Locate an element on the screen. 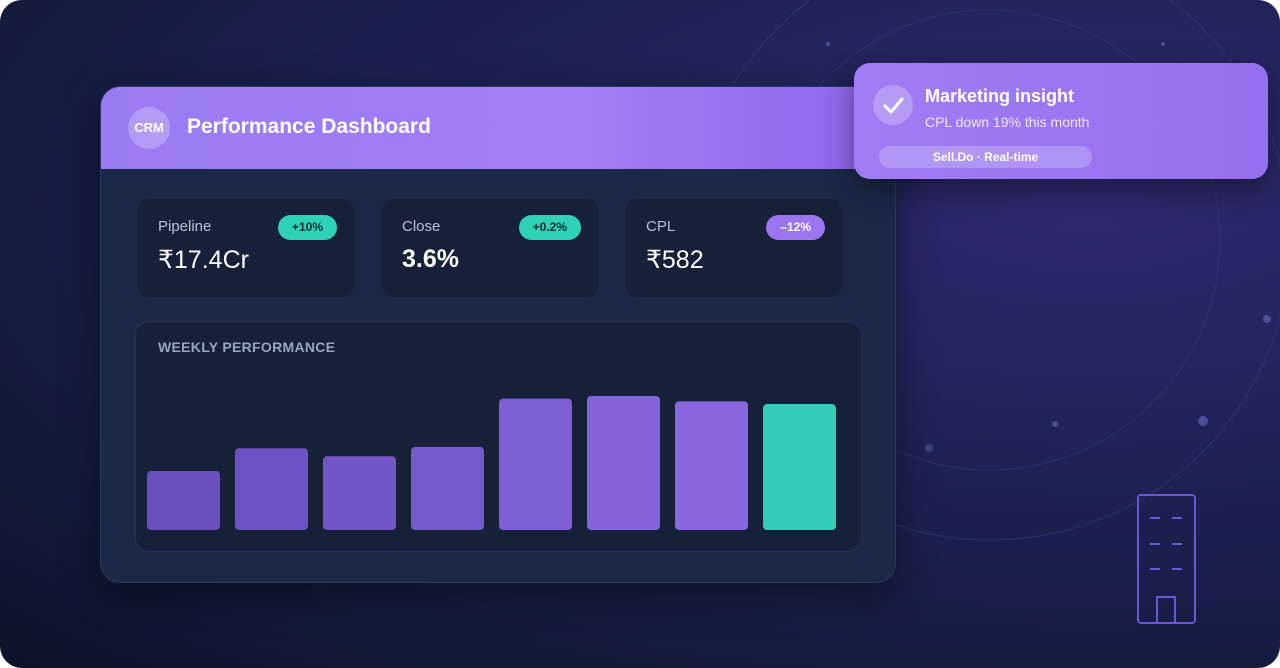 This screenshot has height=668, width=1280. kpi-label: Close is located at coordinates (421, 226).